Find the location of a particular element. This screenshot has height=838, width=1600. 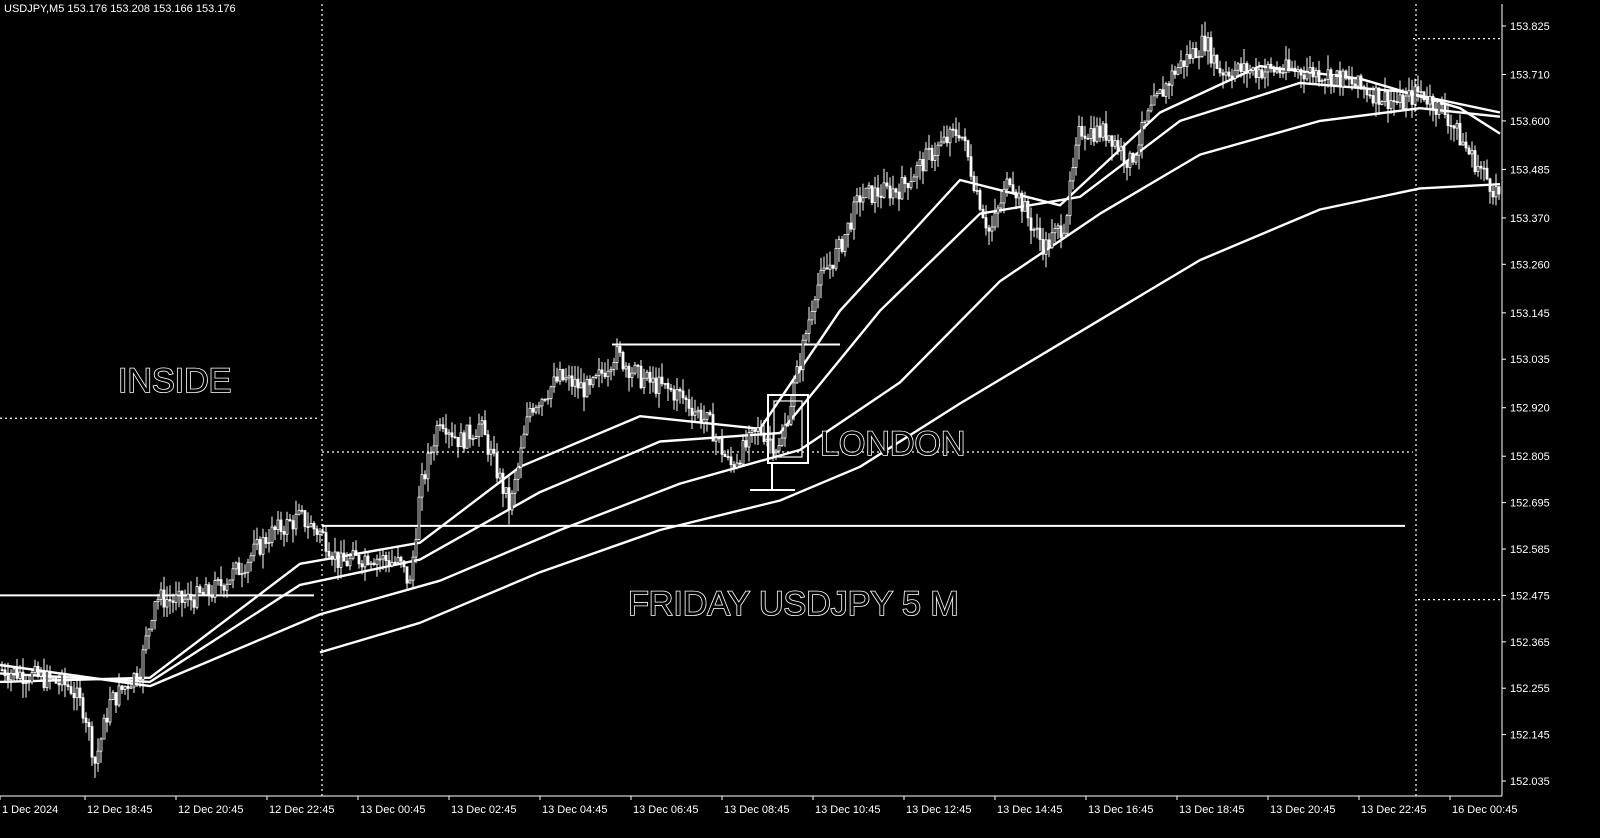

y-tick-label: 152.475 is located at coordinates (1530, 596).